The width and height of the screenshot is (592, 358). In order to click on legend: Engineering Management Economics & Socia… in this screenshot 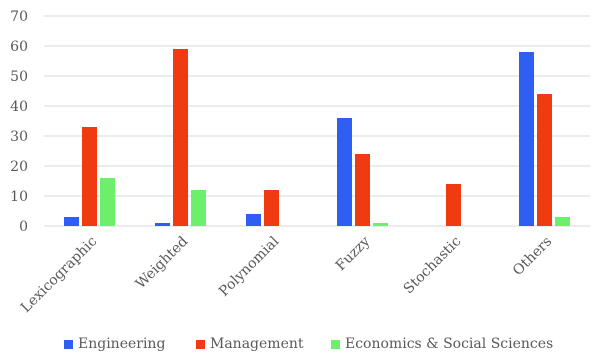, I will do `click(296, 346)`.